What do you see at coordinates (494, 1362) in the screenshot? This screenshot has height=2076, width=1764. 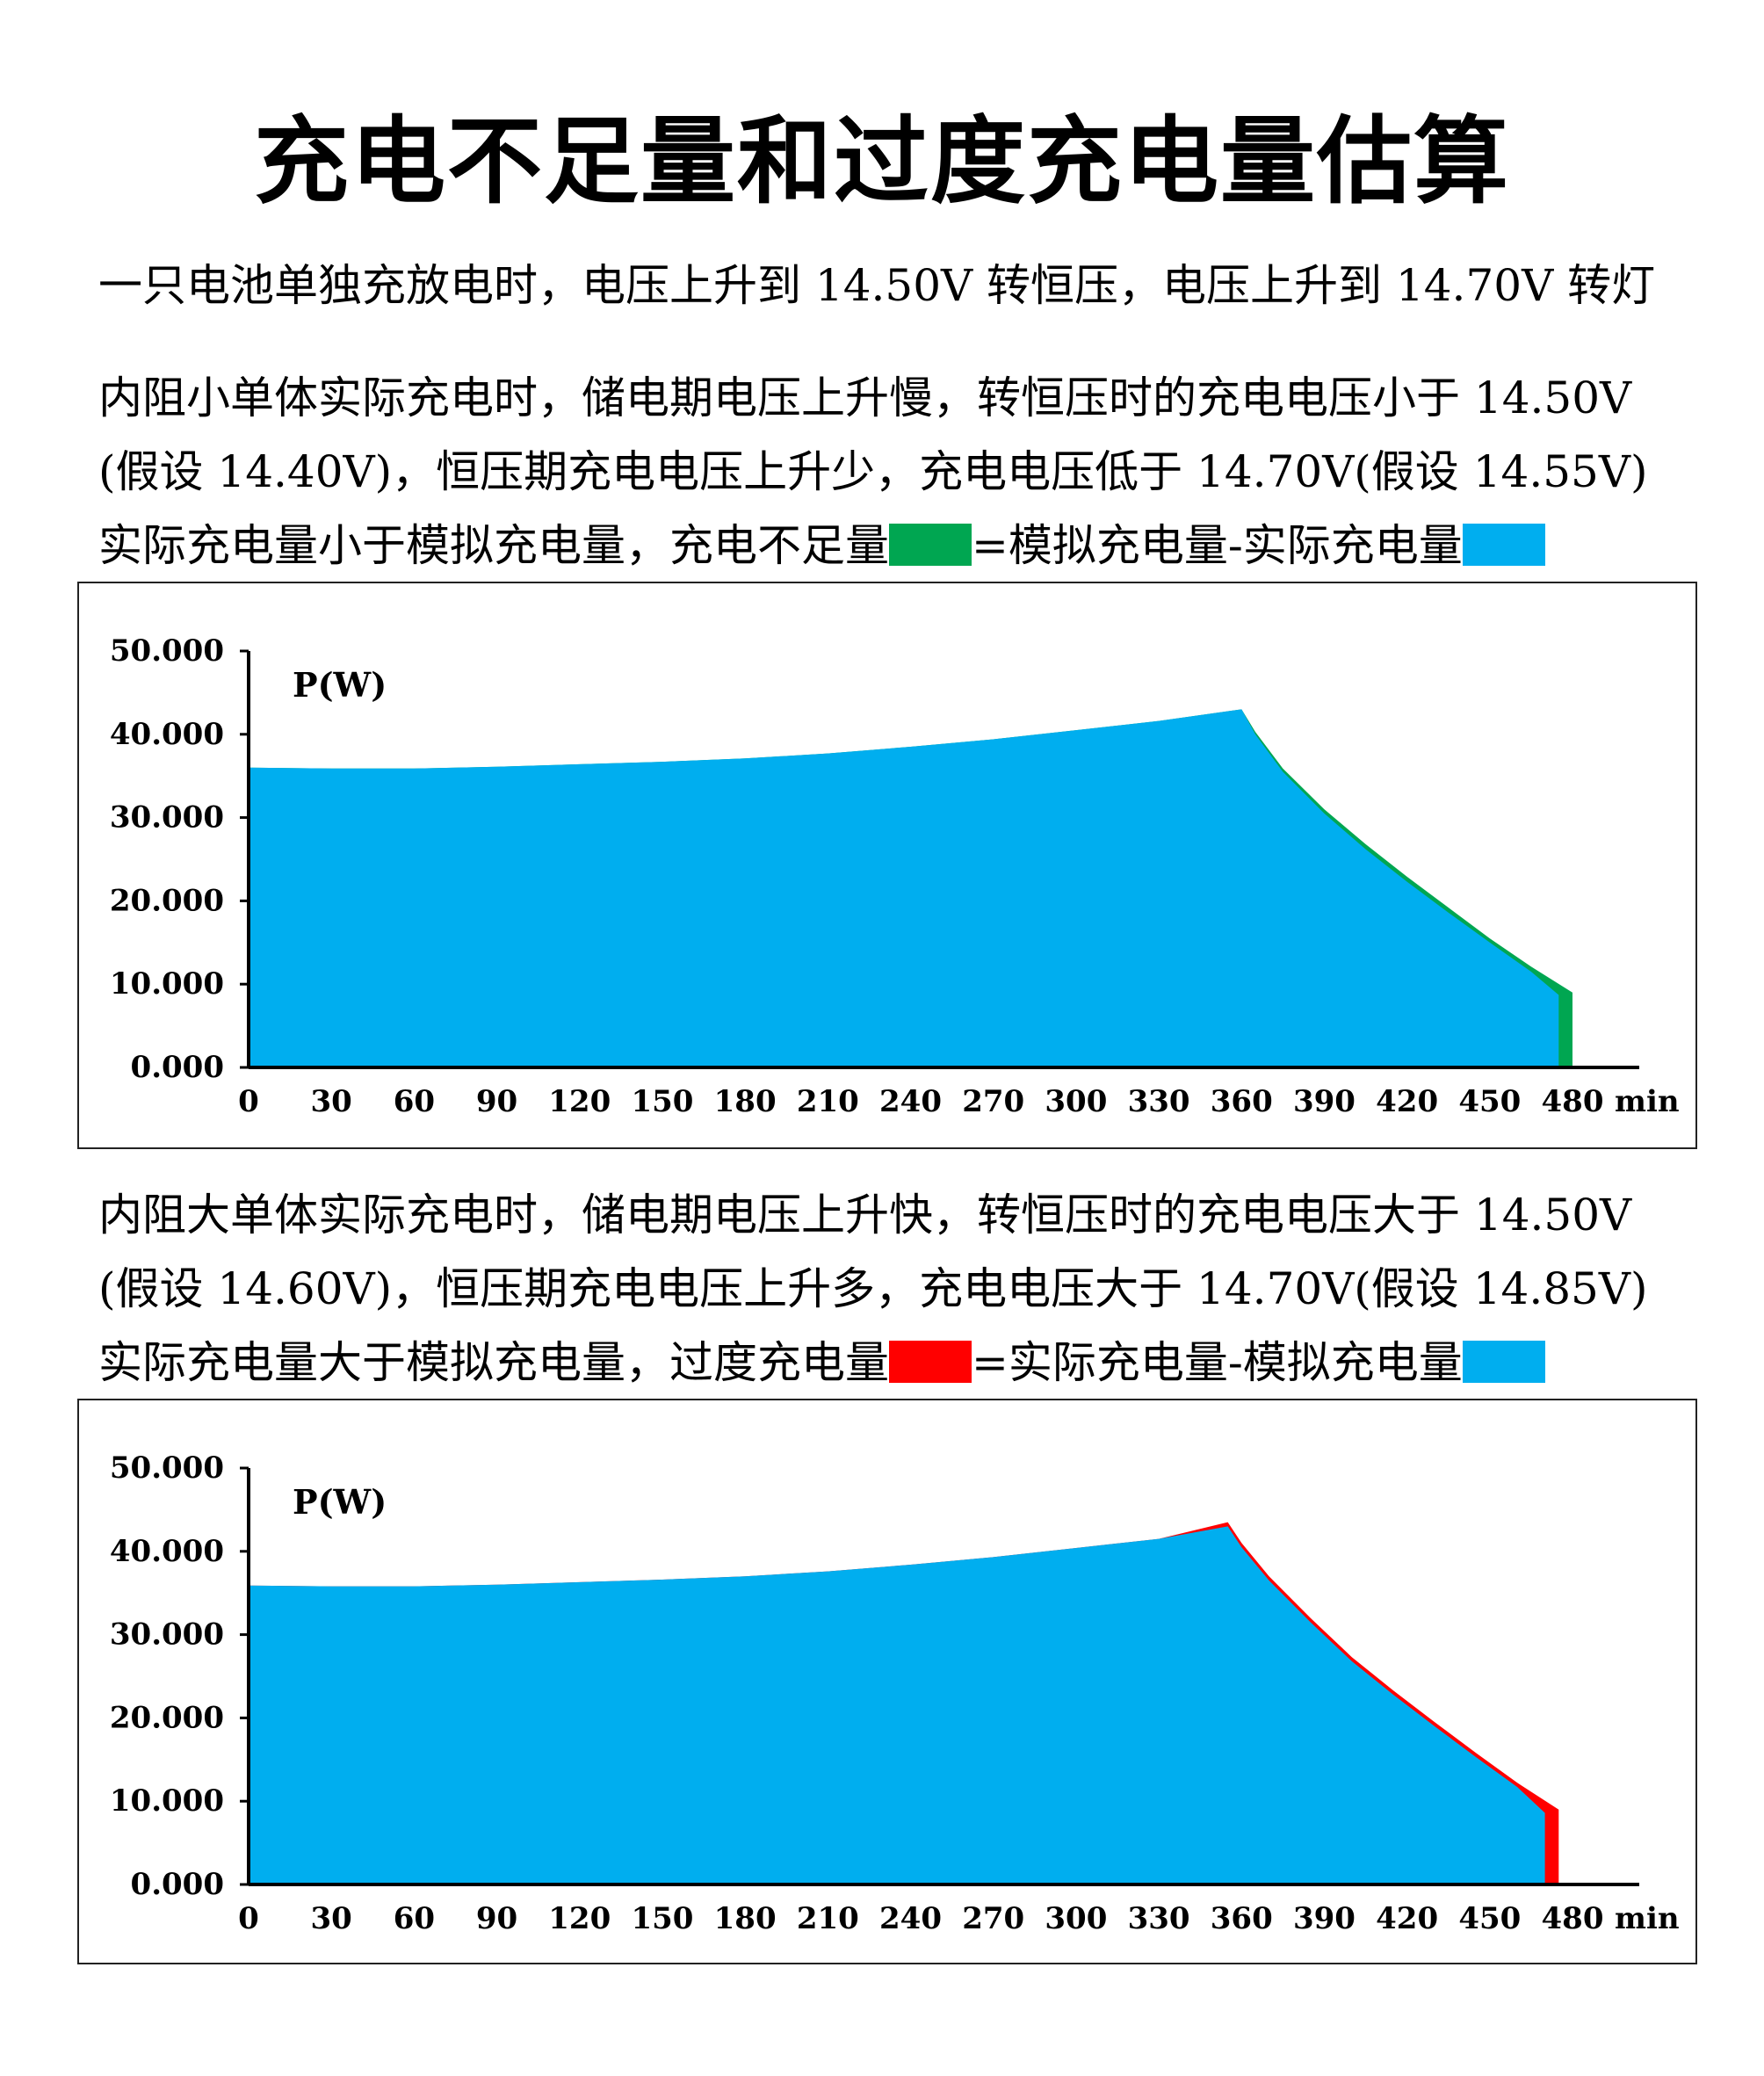 I see `section2-legend-text-a: 实际充电量大于模拟充电量，过度充电量` at bounding box center [494, 1362].